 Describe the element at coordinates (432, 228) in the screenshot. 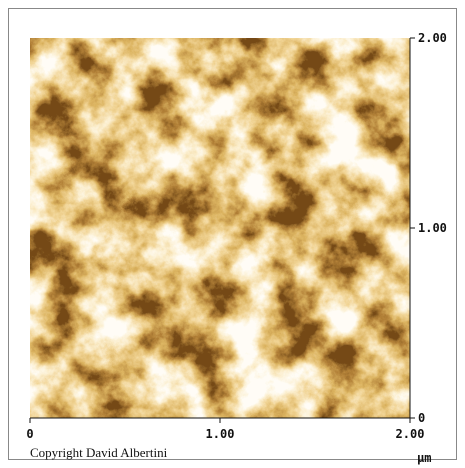

I see `y-tick-label: 1.00` at that location.